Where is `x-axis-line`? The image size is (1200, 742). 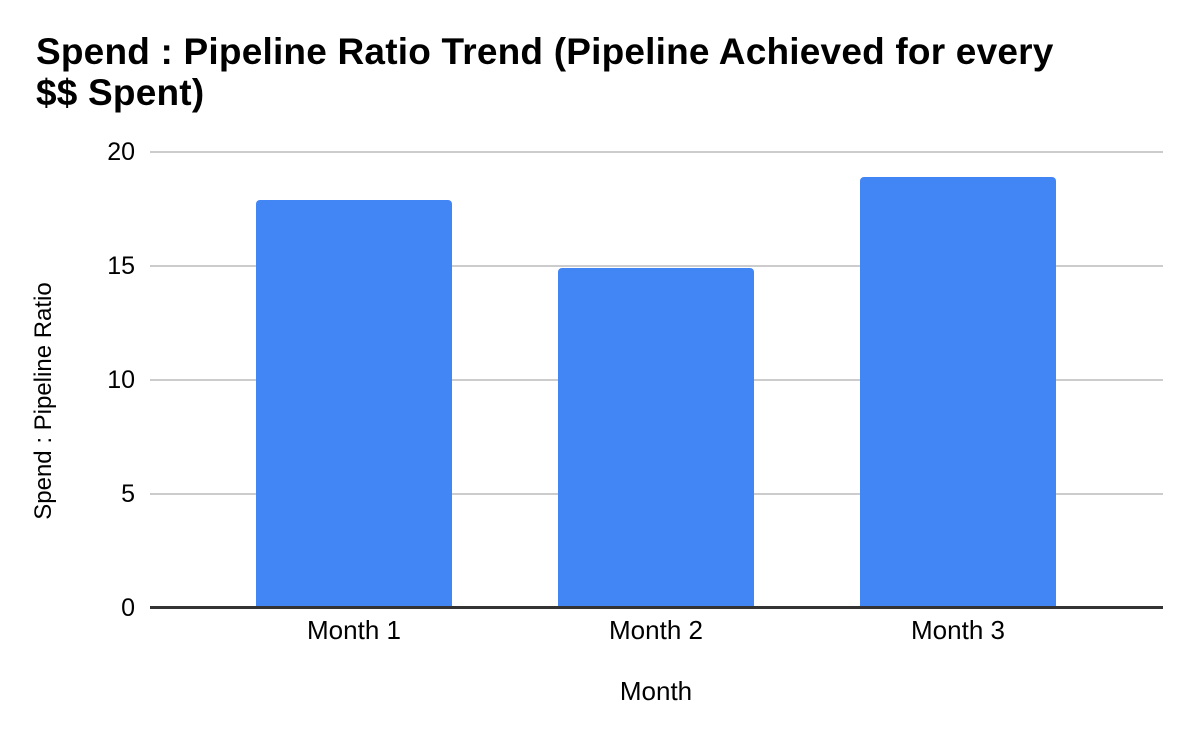
x-axis-line is located at coordinates (656, 607).